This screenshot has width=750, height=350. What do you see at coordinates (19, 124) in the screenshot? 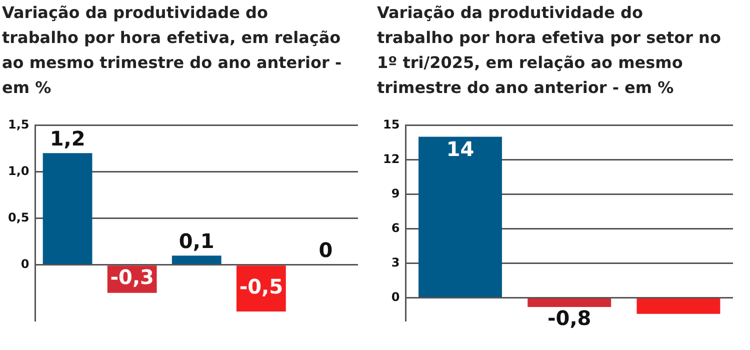
I see `y-tick-label: 1,5` at bounding box center [19, 124].